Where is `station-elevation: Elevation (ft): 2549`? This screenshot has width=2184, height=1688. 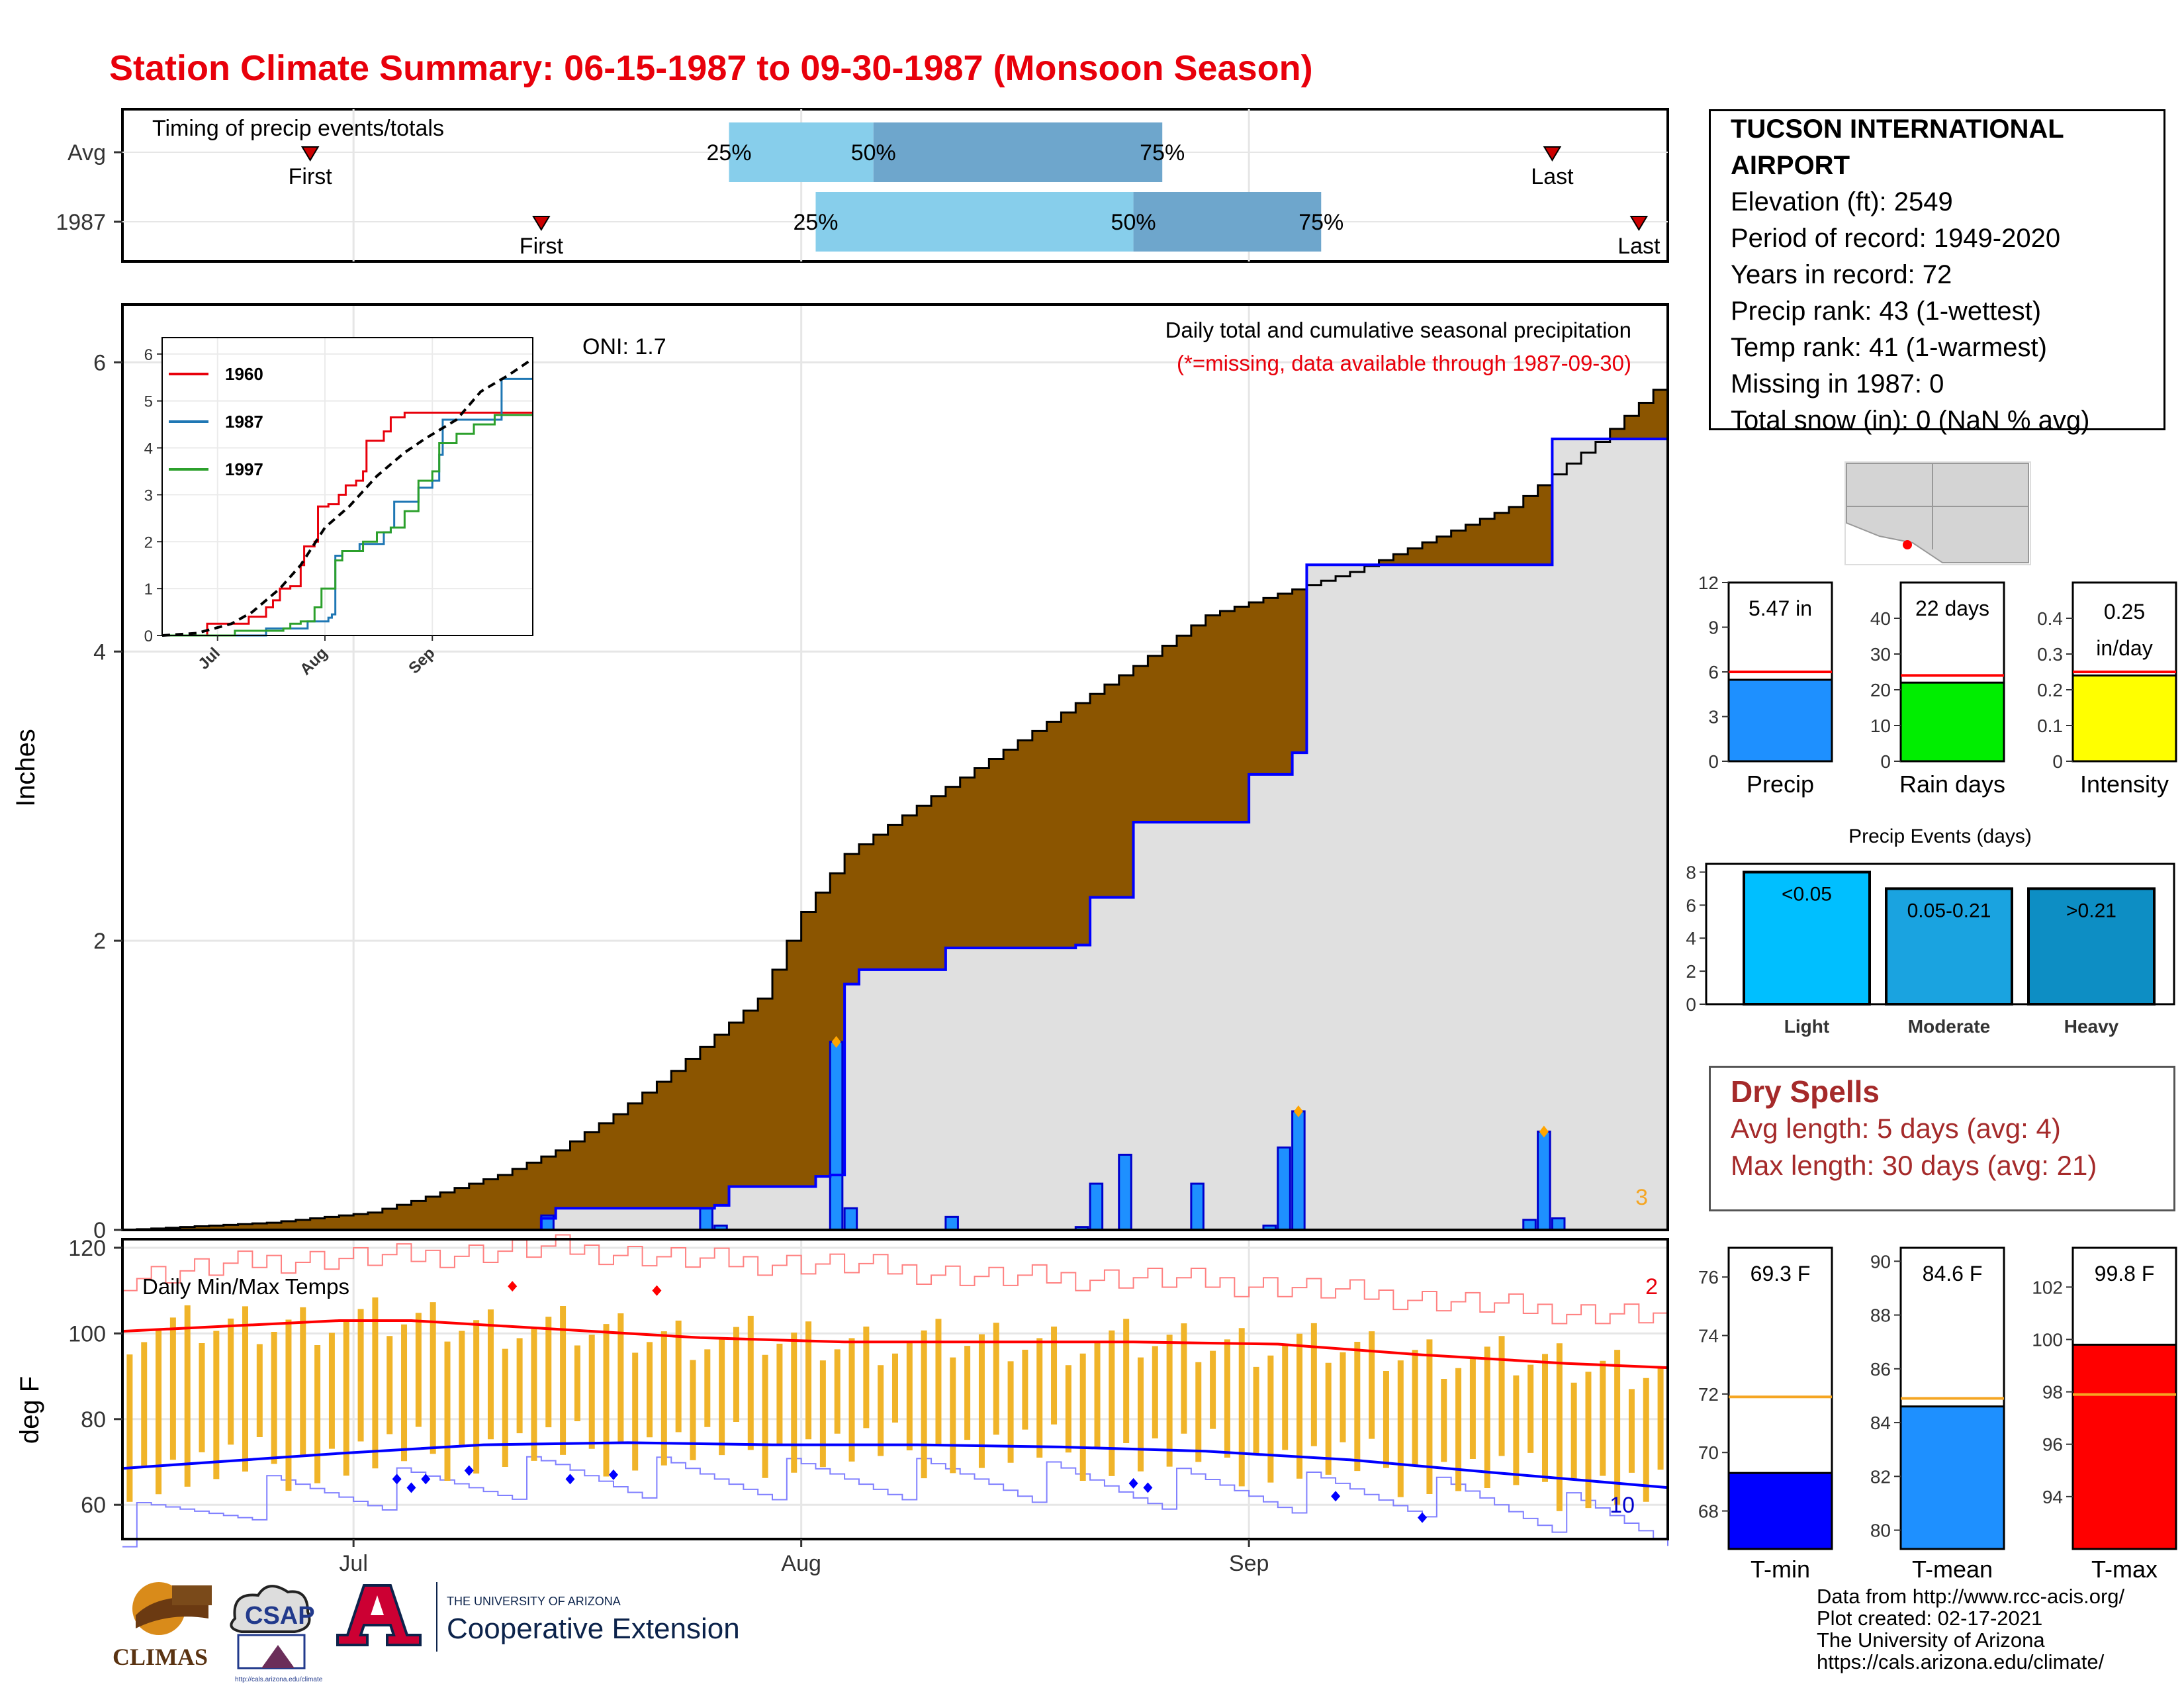 station-elevation: Elevation (ft): 2549 is located at coordinates (1842, 201).